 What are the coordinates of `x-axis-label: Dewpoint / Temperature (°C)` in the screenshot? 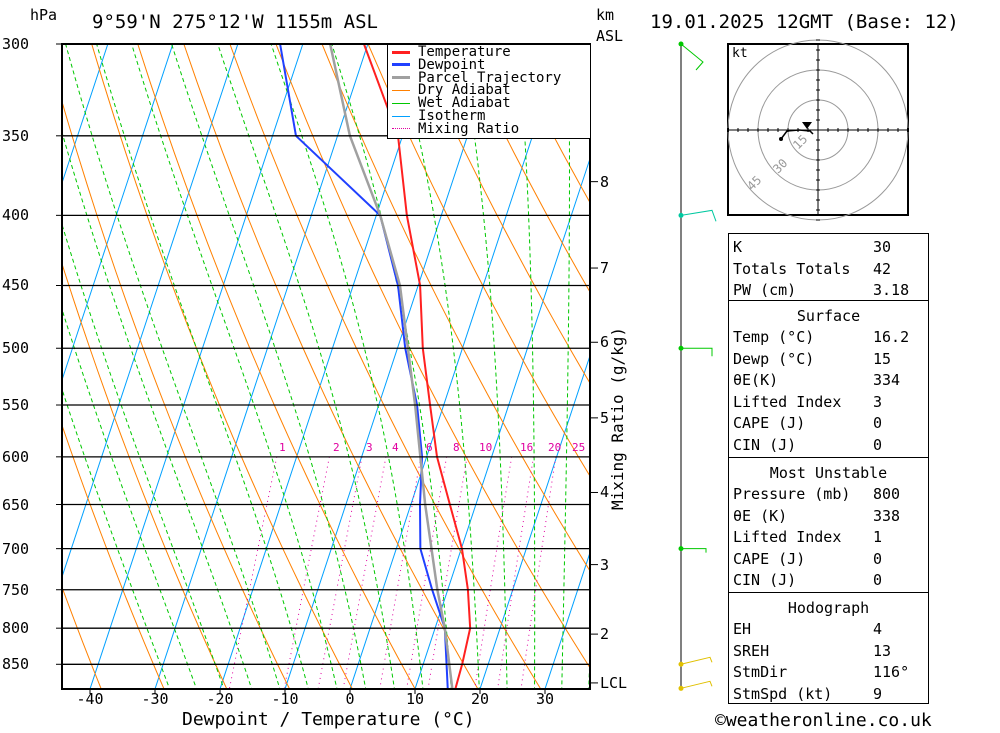 It's located at (328, 719).